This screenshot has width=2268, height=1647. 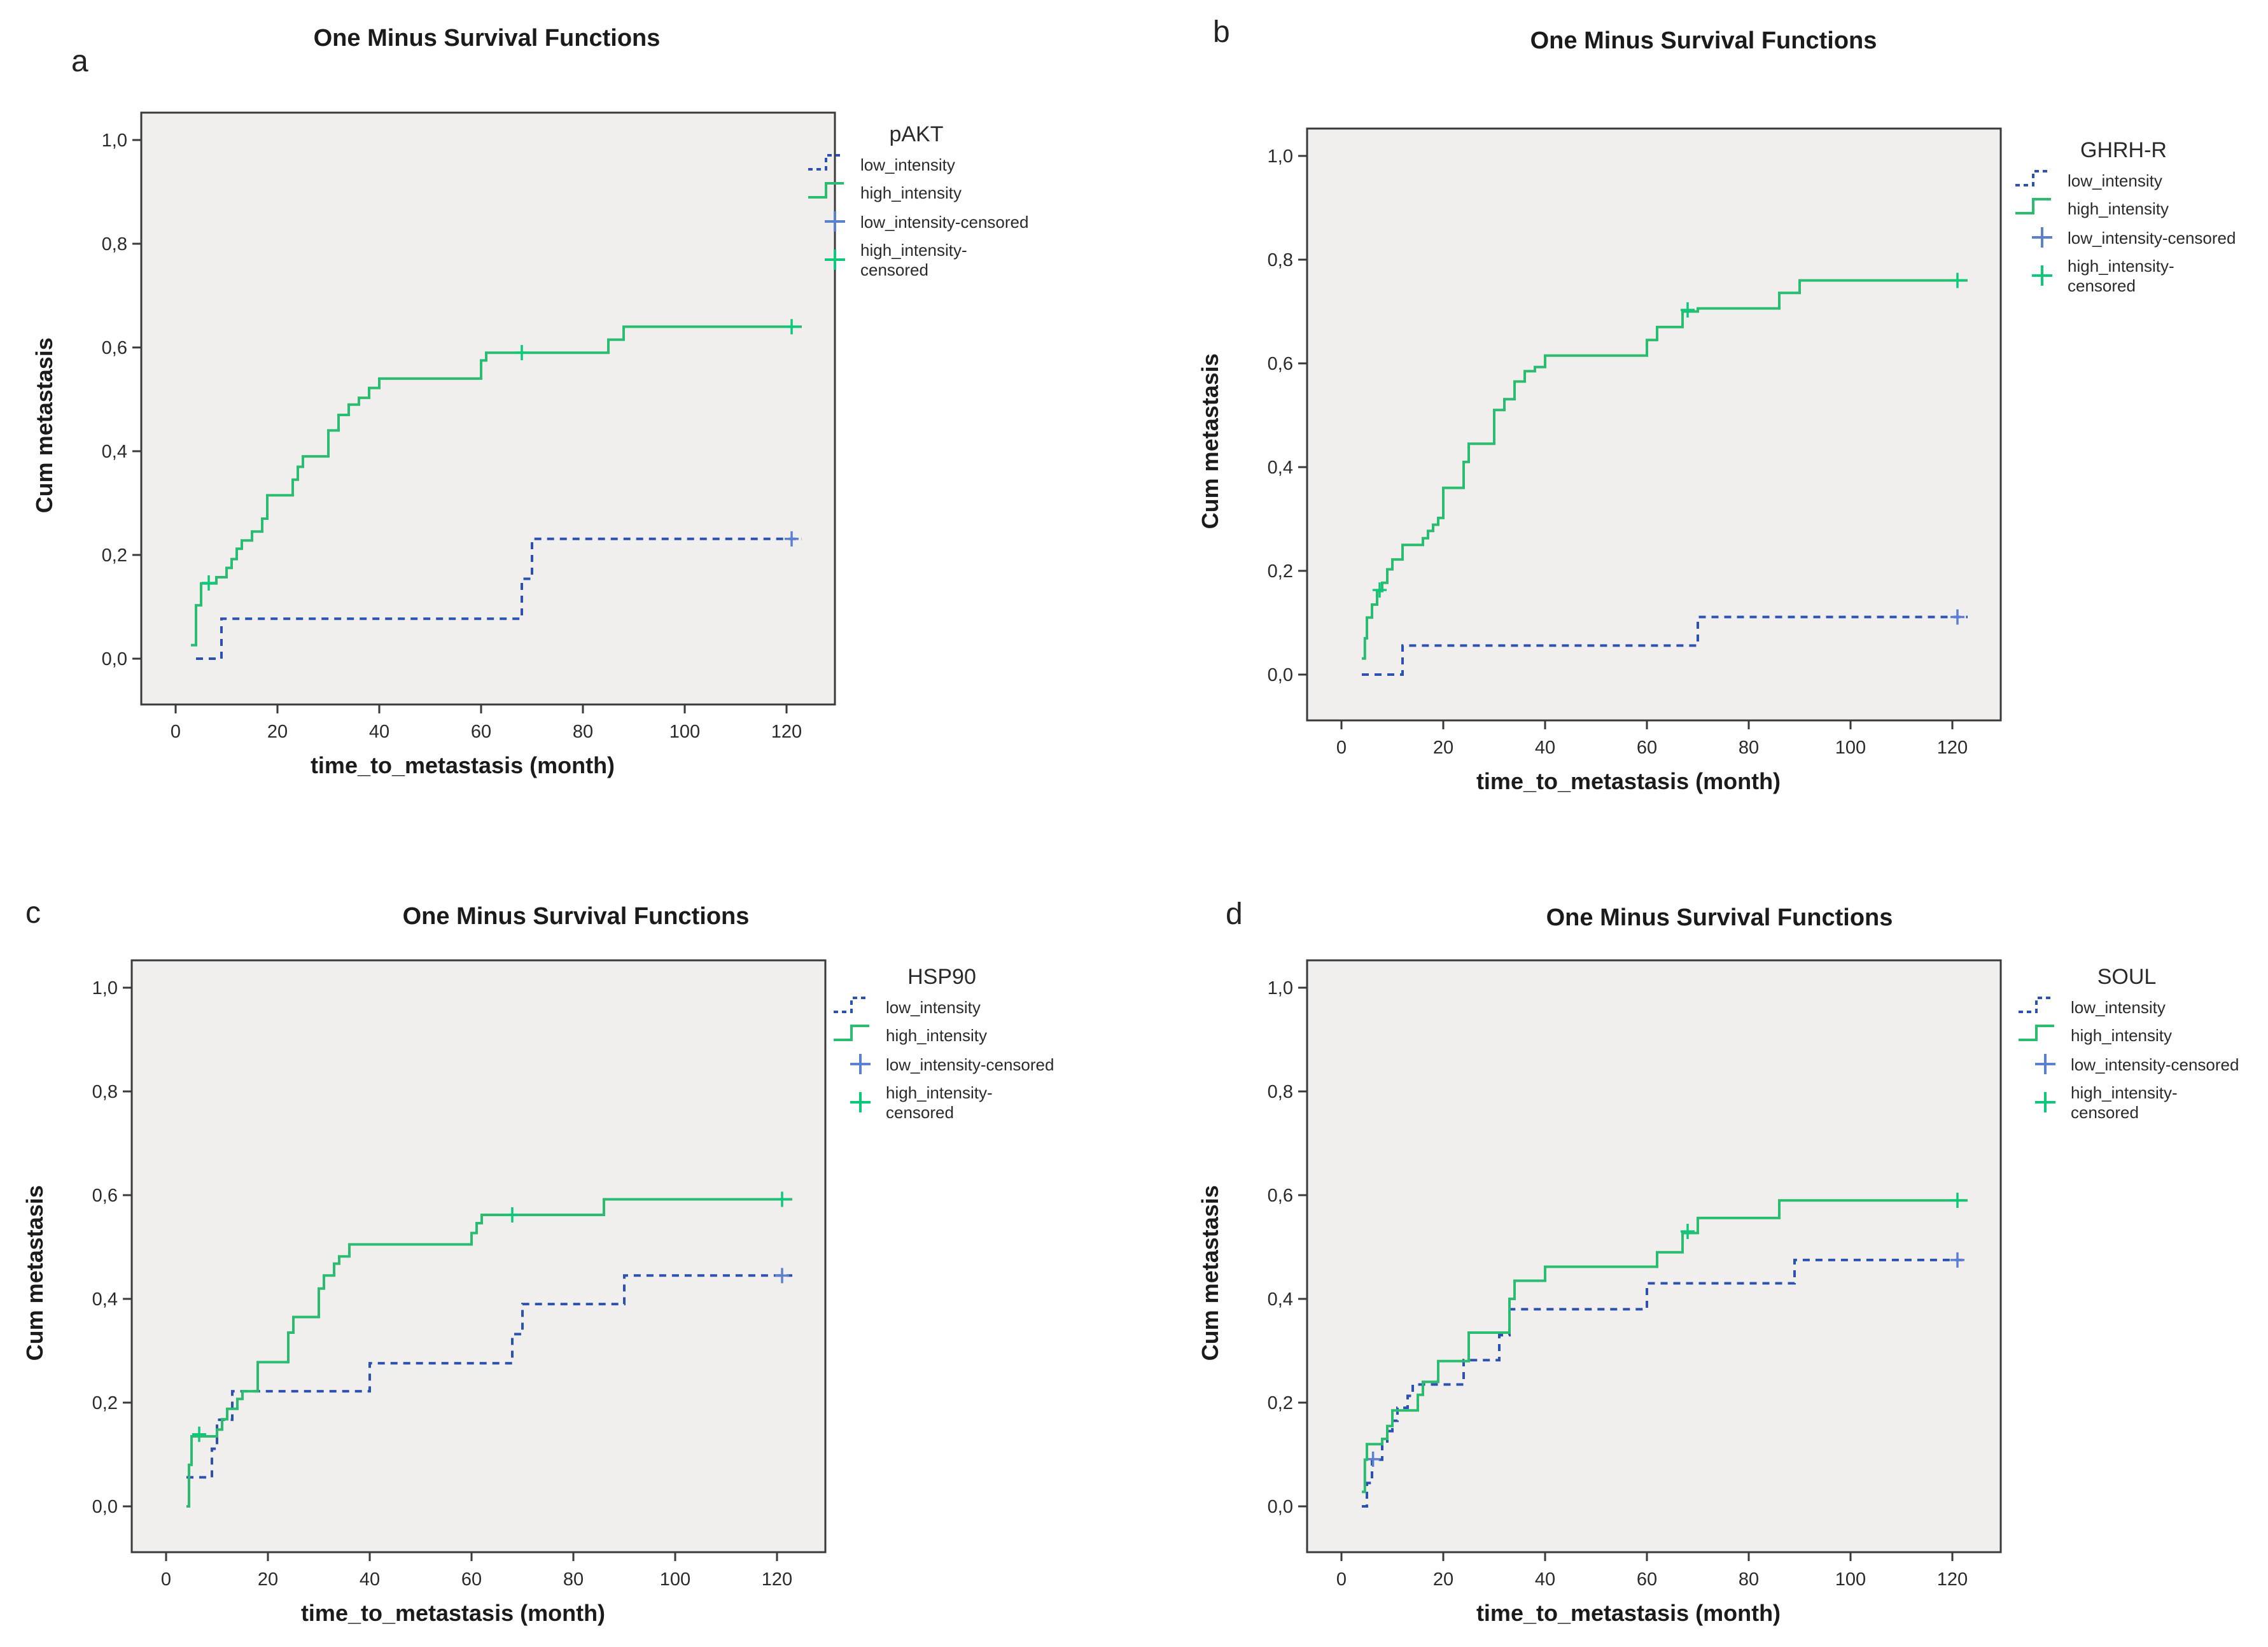 I want to click on legend-title: SOUL, so click(x=2127, y=977).